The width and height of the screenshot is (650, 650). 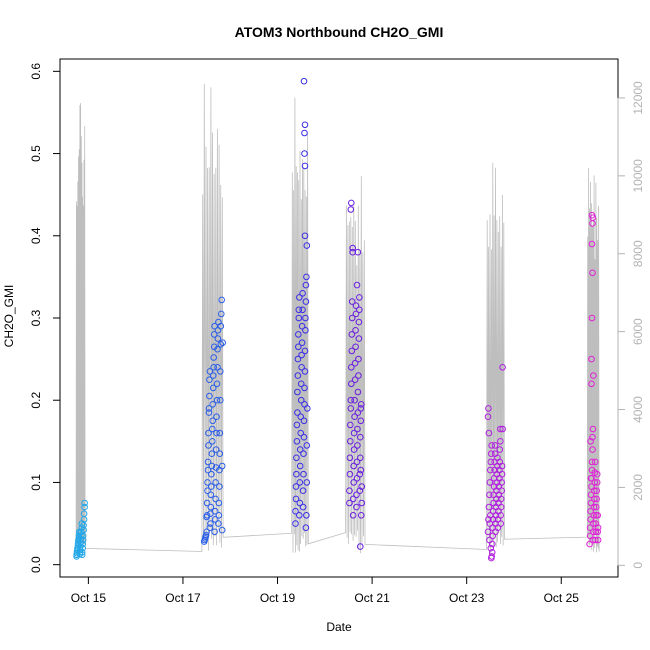 What do you see at coordinates (638, 176) in the screenshot?
I see `y2-tick-label: 10000` at bounding box center [638, 176].